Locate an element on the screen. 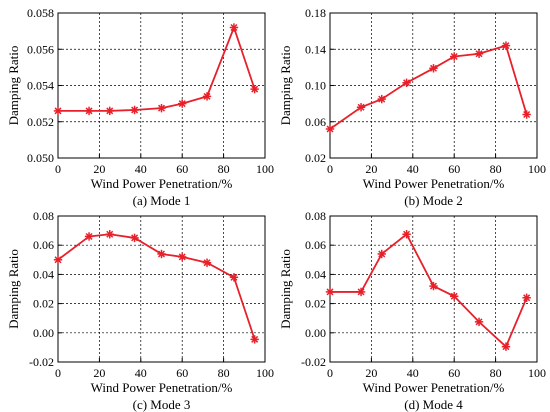  panel-3-ytick-label: 0.08 is located at coordinates (43, 216).